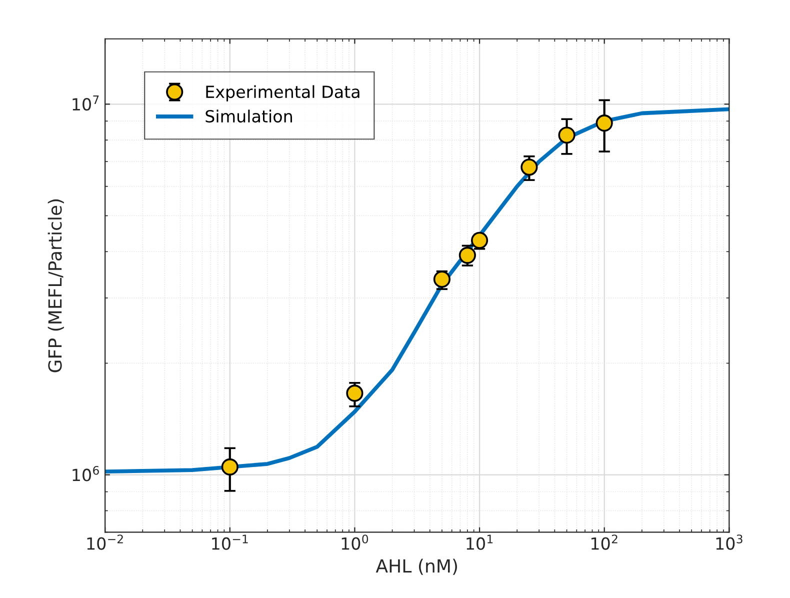 This screenshot has height=598, width=790. I want to click on x-tick-label: 10$^{0}$, so click(355, 542).